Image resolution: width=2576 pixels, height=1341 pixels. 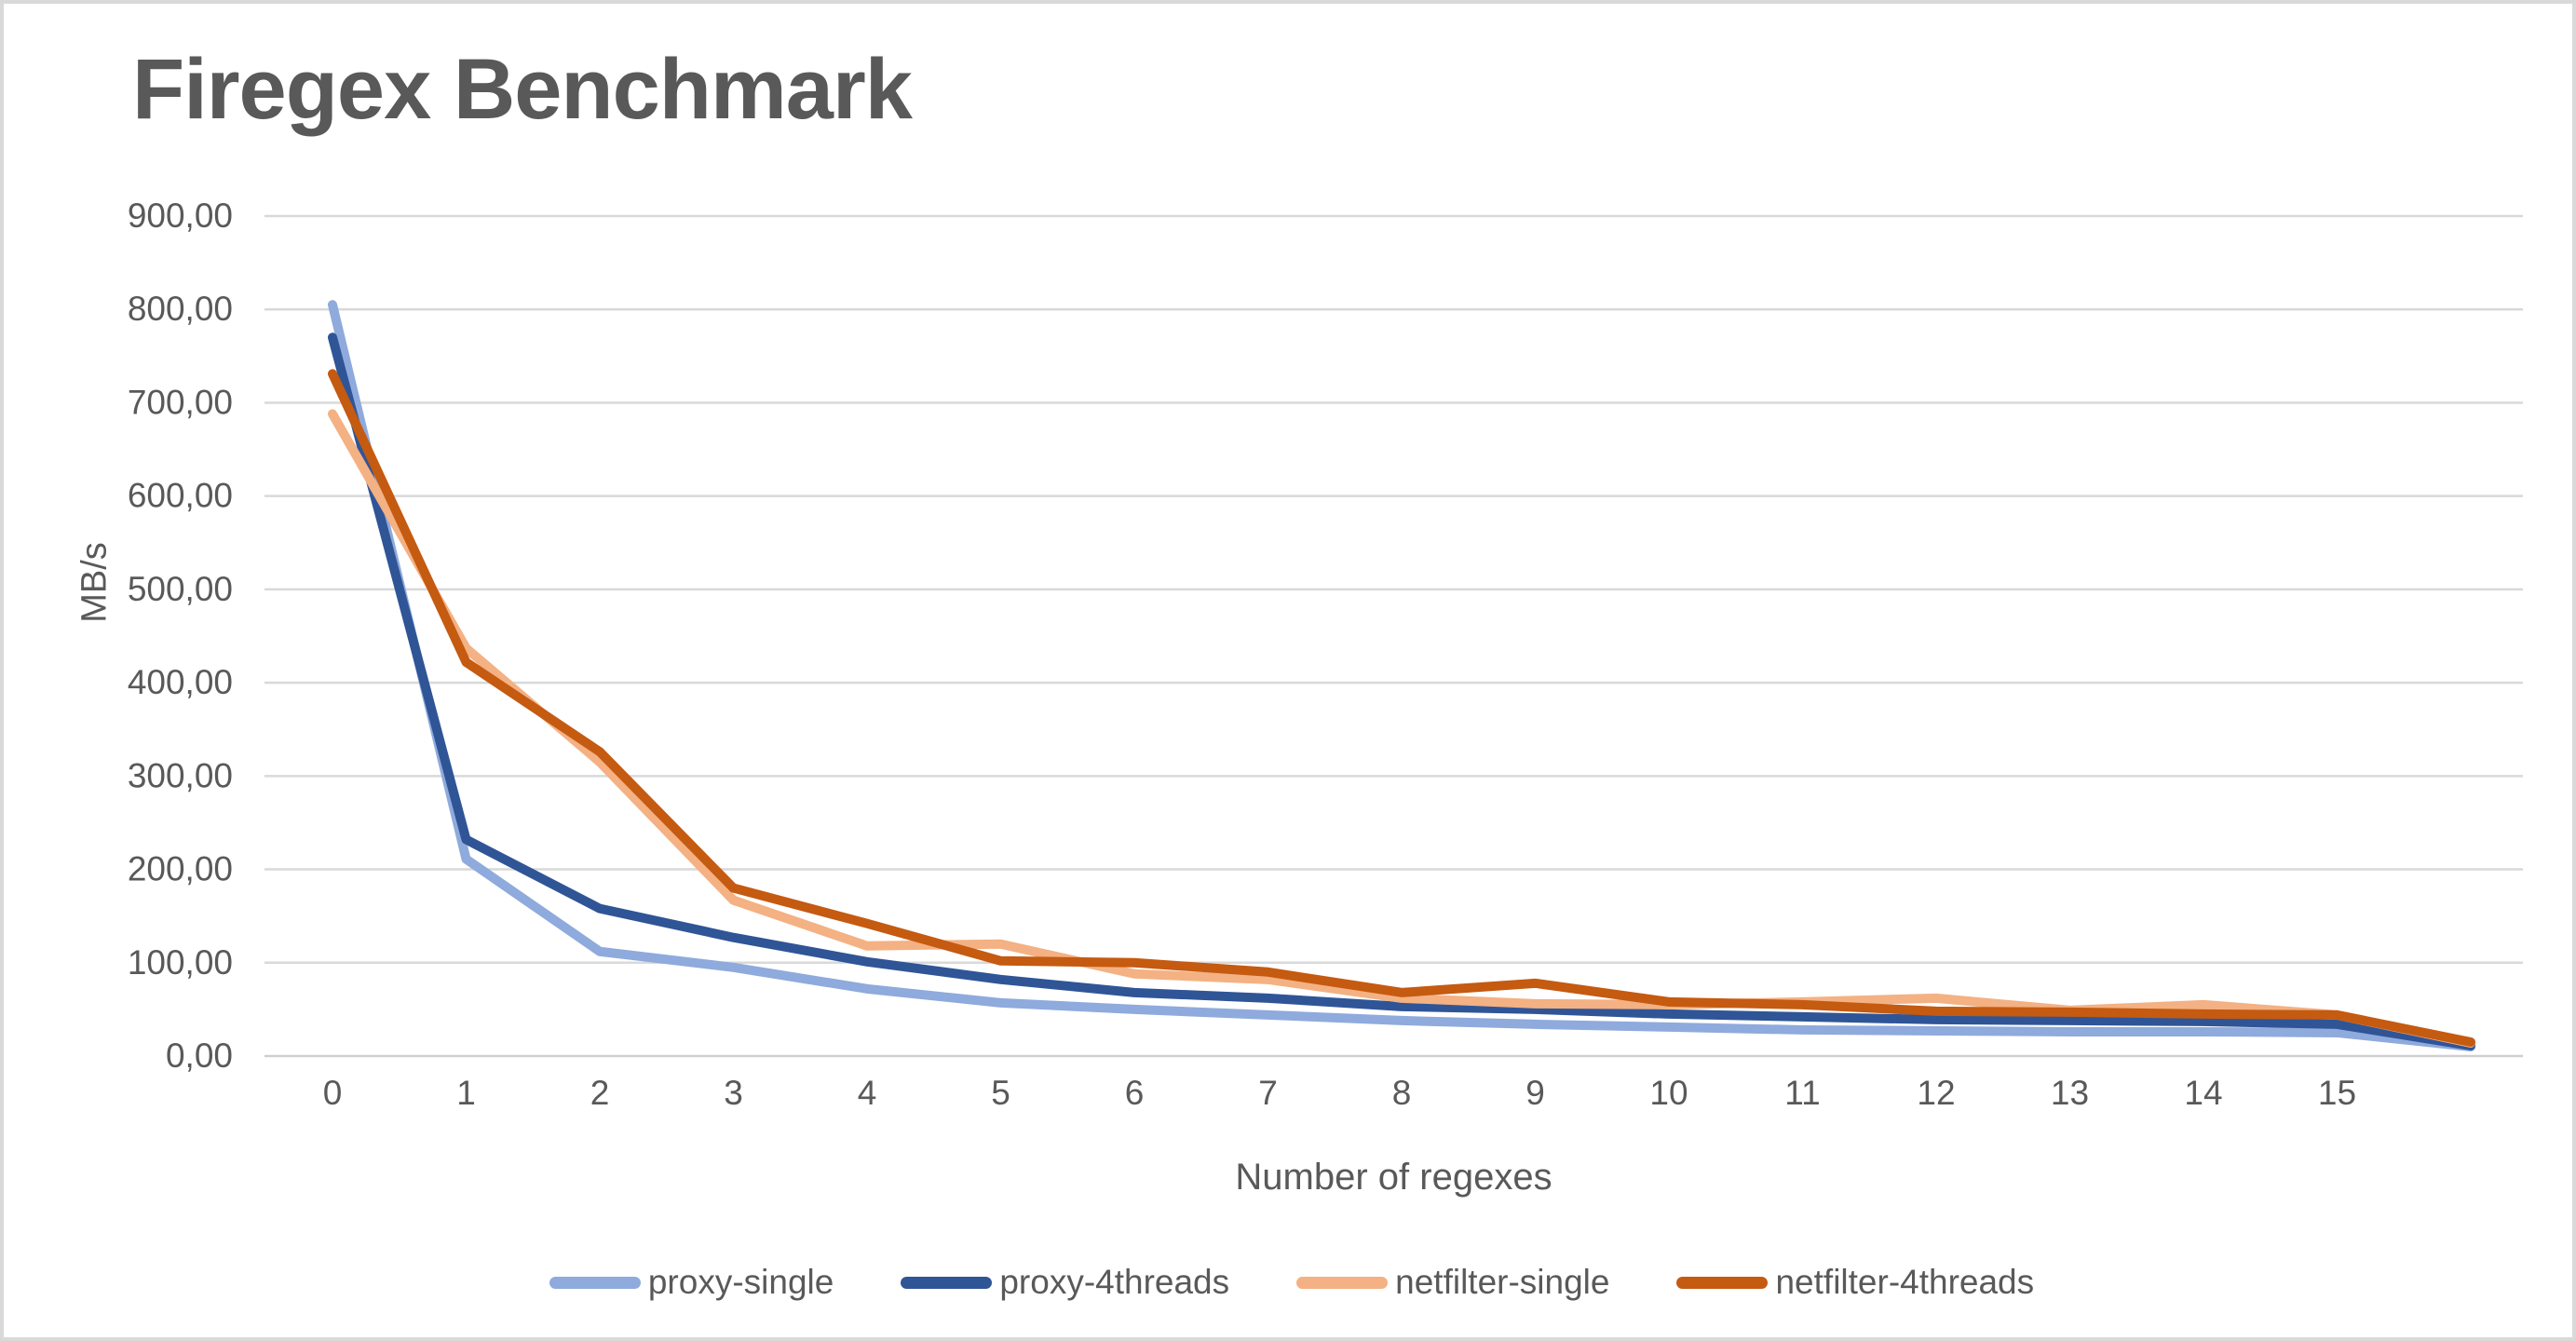 What do you see at coordinates (2337, 1093) in the screenshot?
I see `x-tick-label: 15` at bounding box center [2337, 1093].